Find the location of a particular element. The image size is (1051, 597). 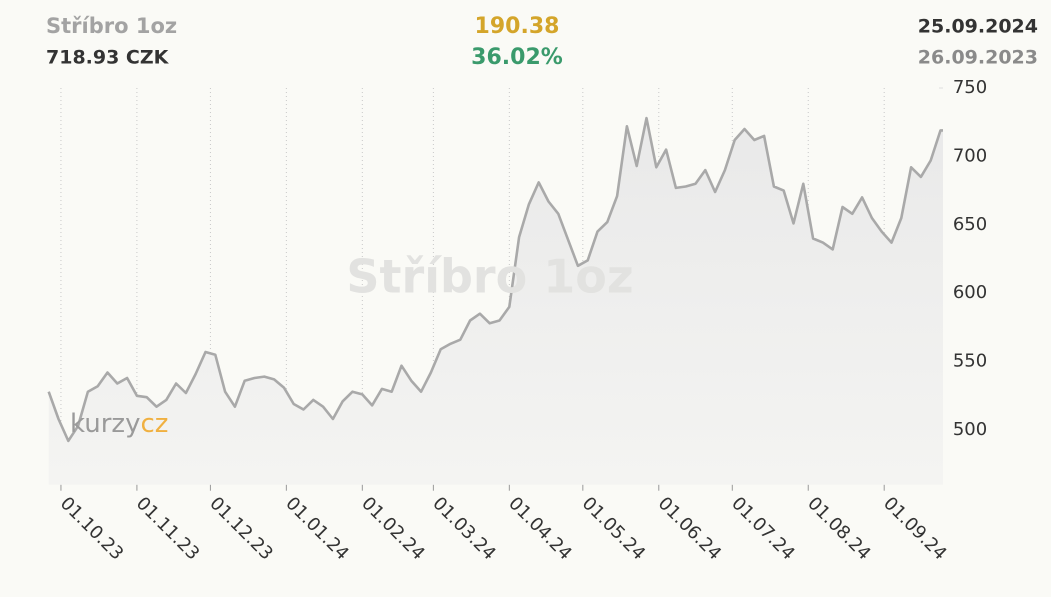

x-tick-label: 01.01.24 is located at coordinates (317, 529).